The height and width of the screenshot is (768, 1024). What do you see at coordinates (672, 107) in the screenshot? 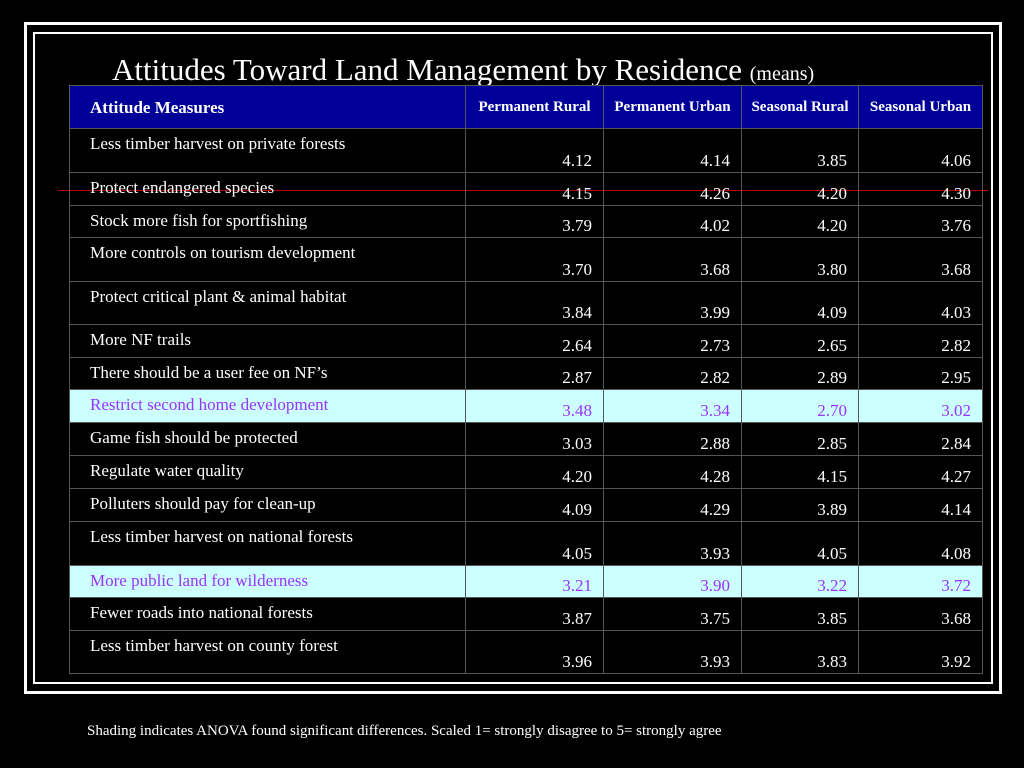
I see `header-permanent-urban: Permanent Urban` at bounding box center [672, 107].